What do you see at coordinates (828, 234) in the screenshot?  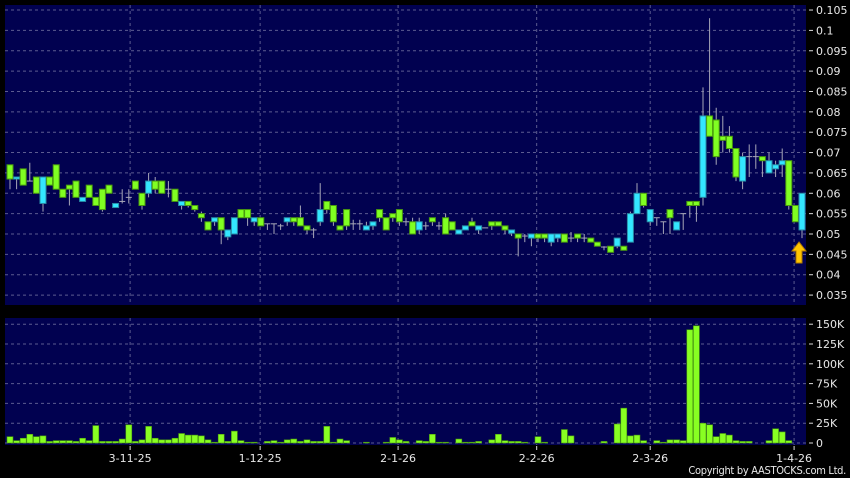 I see `price-tick-label: 0.05` at bounding box center [828, 234].